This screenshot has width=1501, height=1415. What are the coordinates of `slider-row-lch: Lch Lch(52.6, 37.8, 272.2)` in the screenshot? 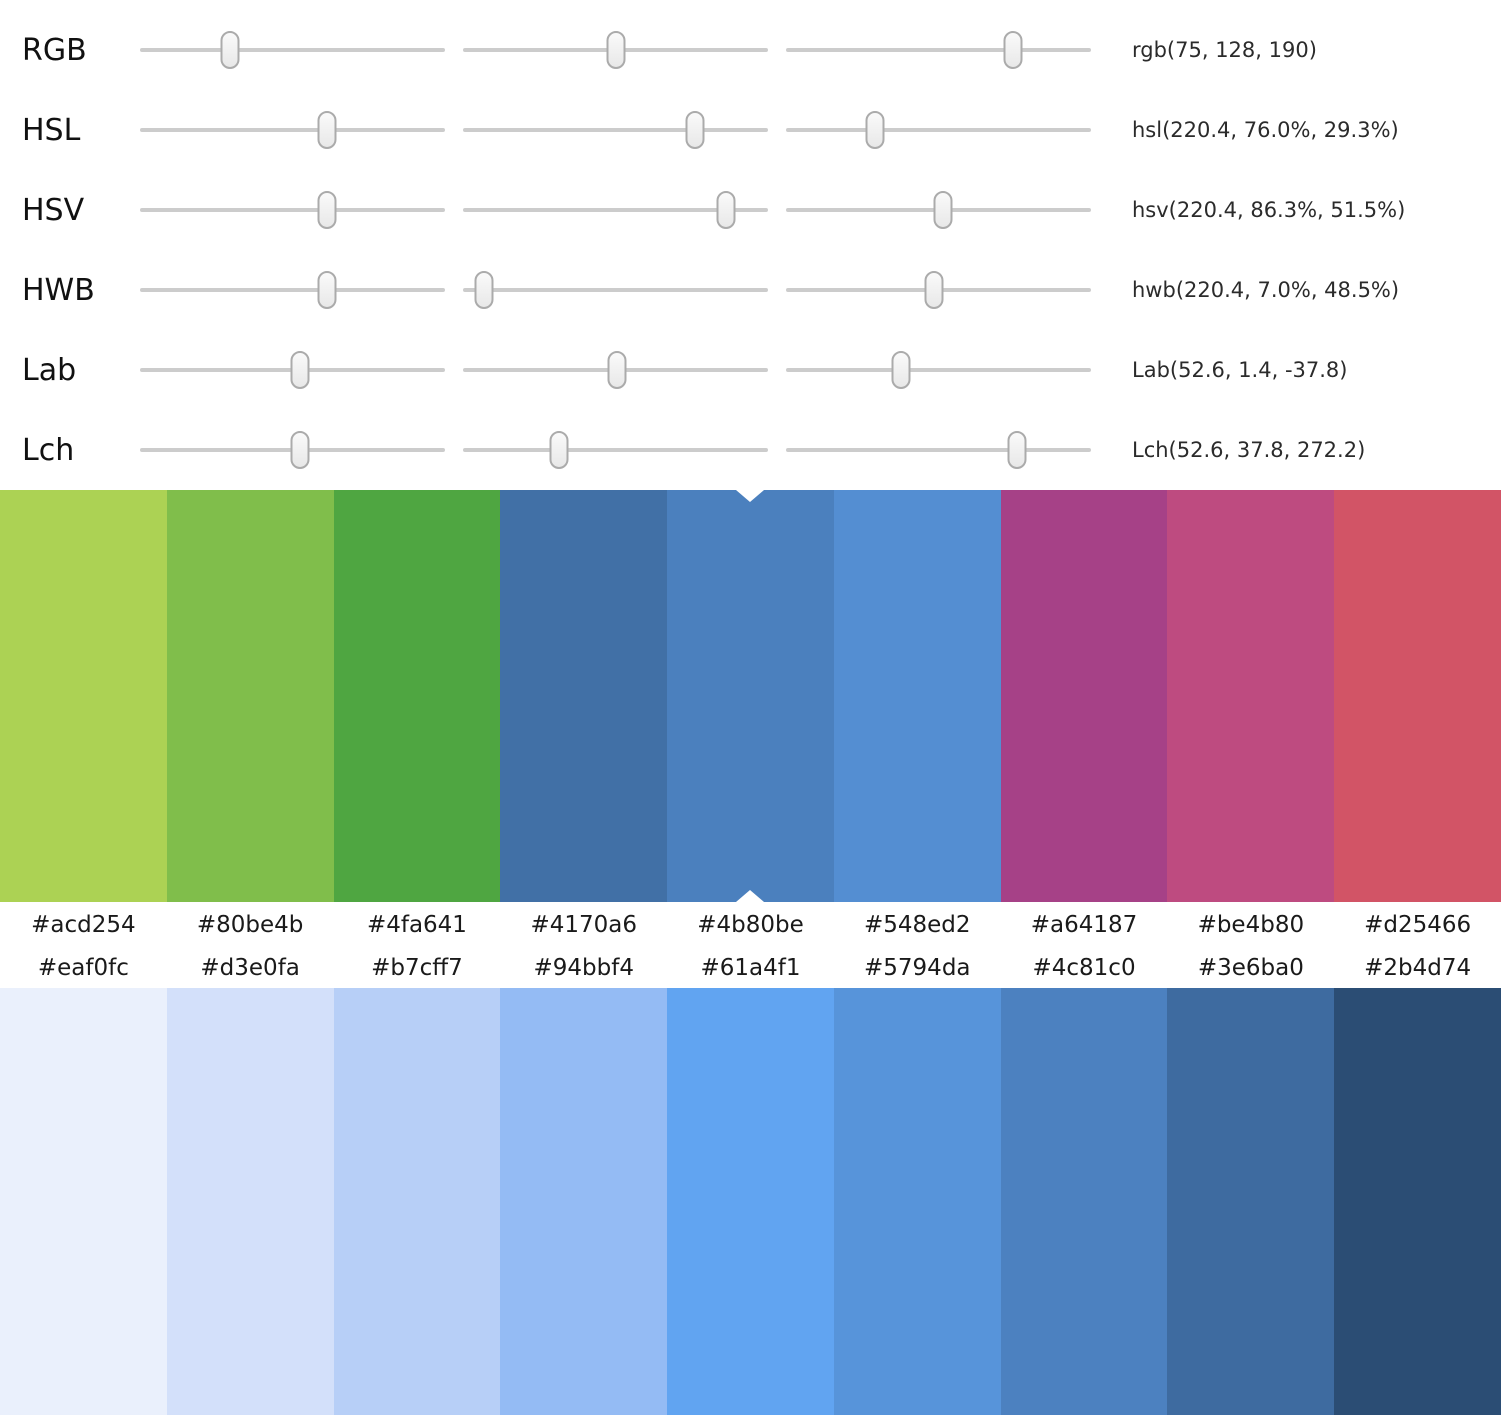 It's located at (750, 450).